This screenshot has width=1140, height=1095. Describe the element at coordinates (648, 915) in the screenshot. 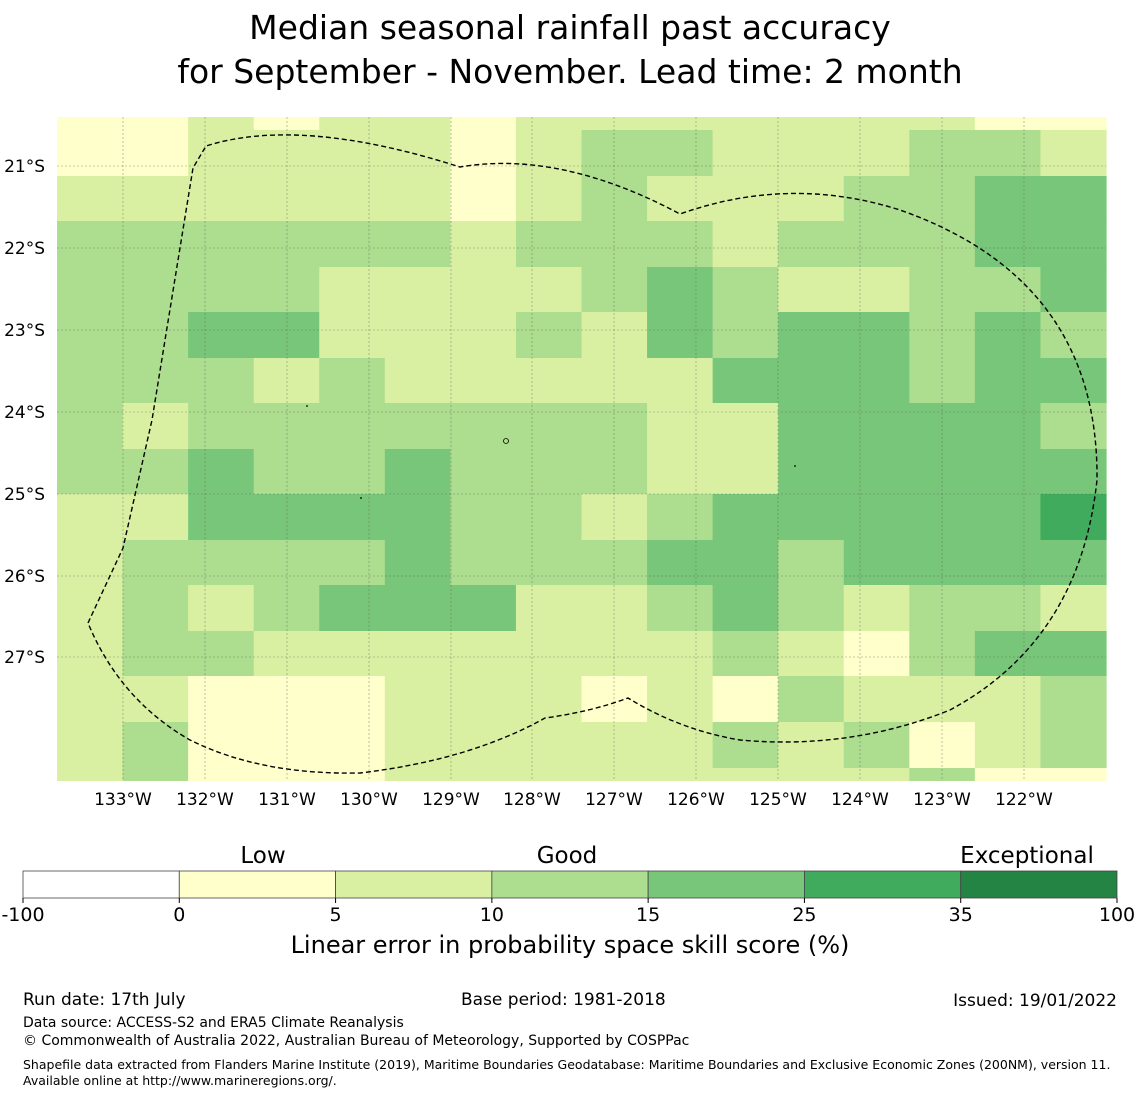

I see `colorbar-tick-label: 15` at that location.